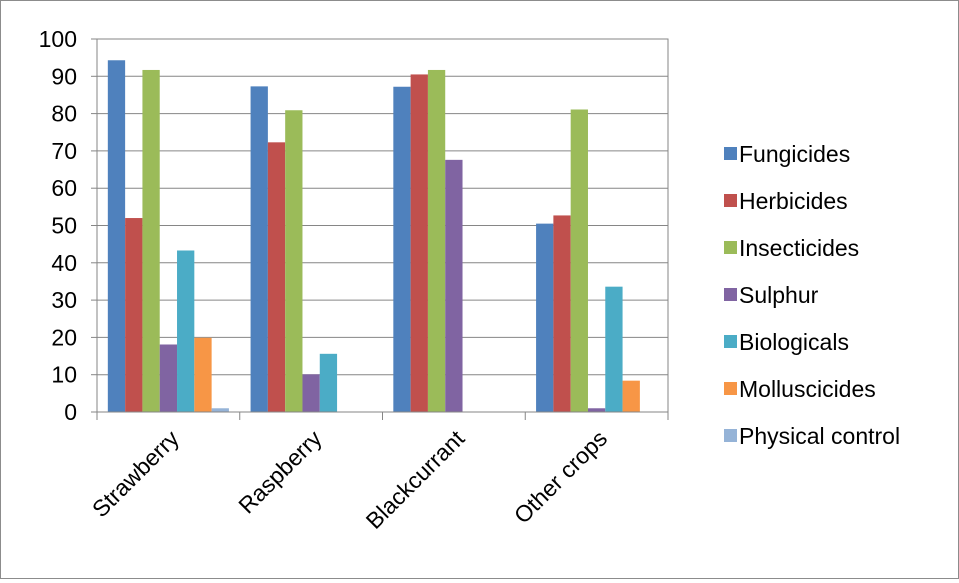 This screenshot has width=959, height=583. Describe the element at coordinates (259, 249) in the screenshot. I see `bar-fungicides-raspberry` at that location.